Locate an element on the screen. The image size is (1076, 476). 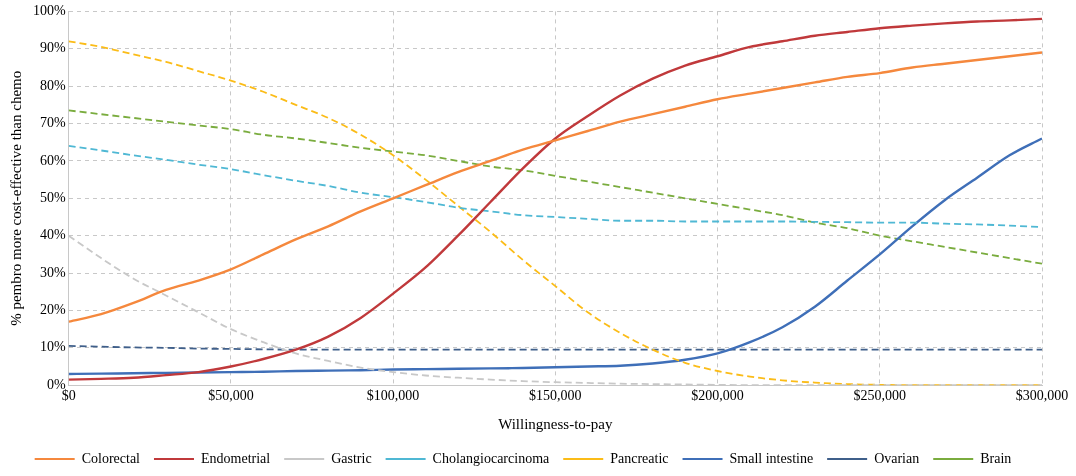
legend-label: Pancreatic is located at coordinates (639, 458).